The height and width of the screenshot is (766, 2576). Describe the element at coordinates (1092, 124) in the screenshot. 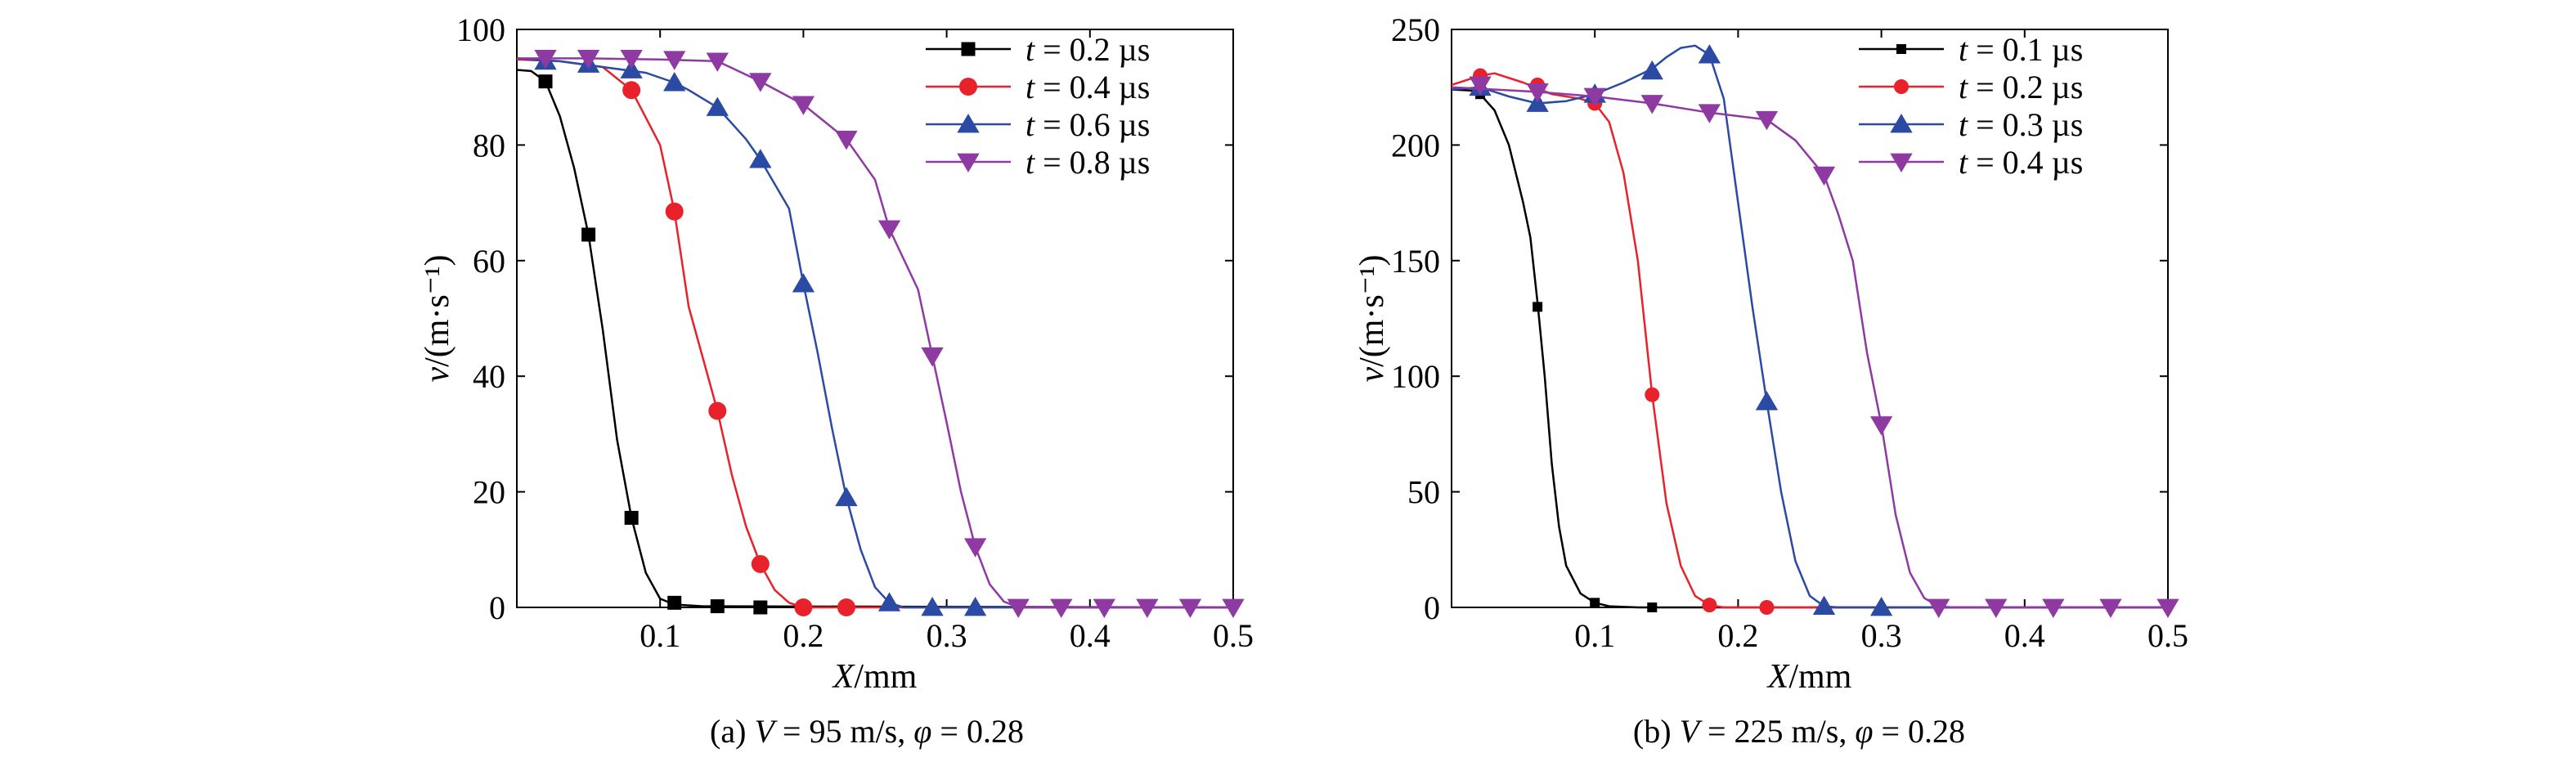

I see `legend-label-value: = 0.6 µs` at that location.